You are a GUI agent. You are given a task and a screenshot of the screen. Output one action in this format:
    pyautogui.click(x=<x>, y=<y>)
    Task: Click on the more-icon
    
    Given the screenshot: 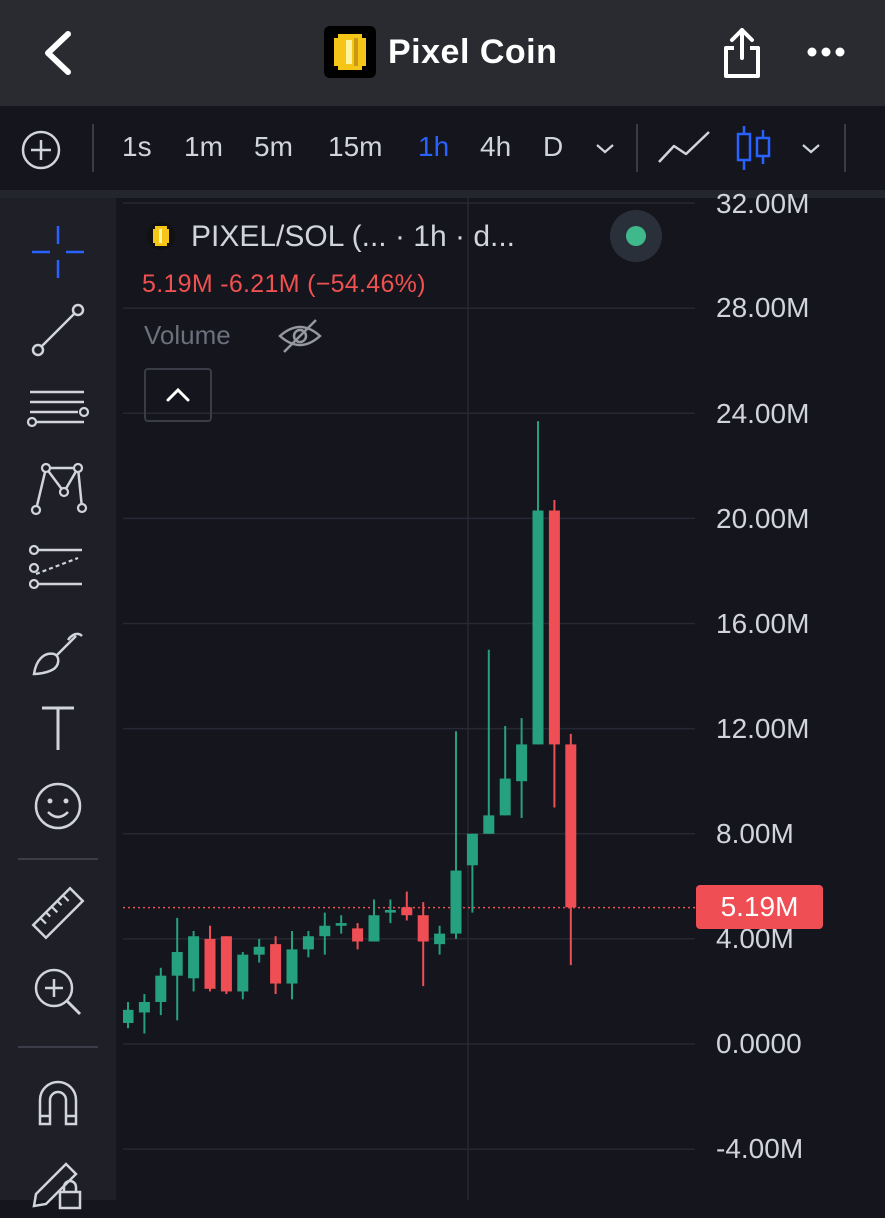 What is the action you would take?
    pyautogui.click(x=826, y=52)
    